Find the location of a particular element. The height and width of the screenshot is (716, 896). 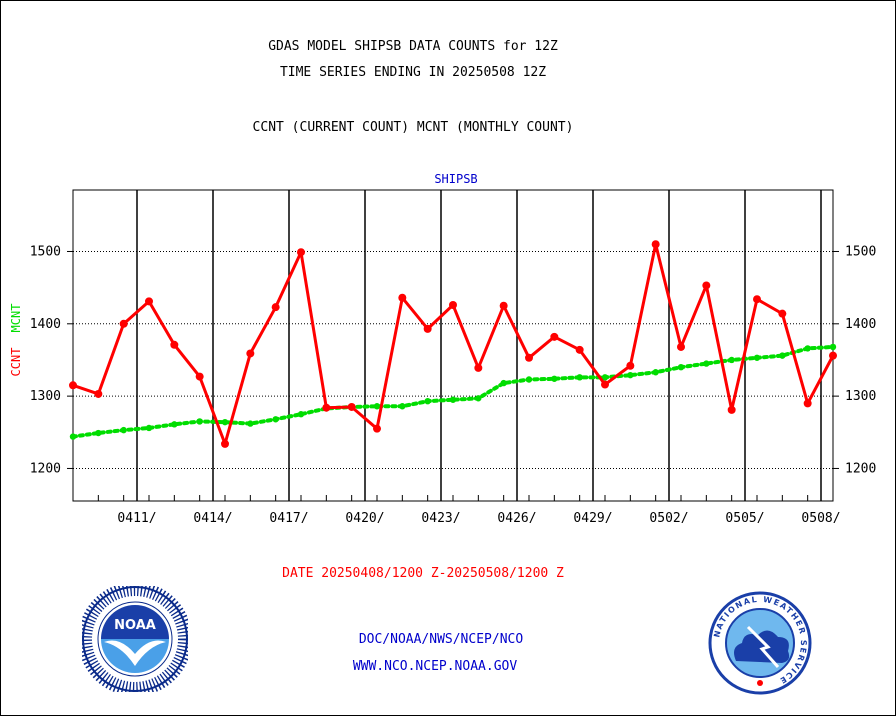

y-tick-label: 1400 is located at coordinates (45, 324).